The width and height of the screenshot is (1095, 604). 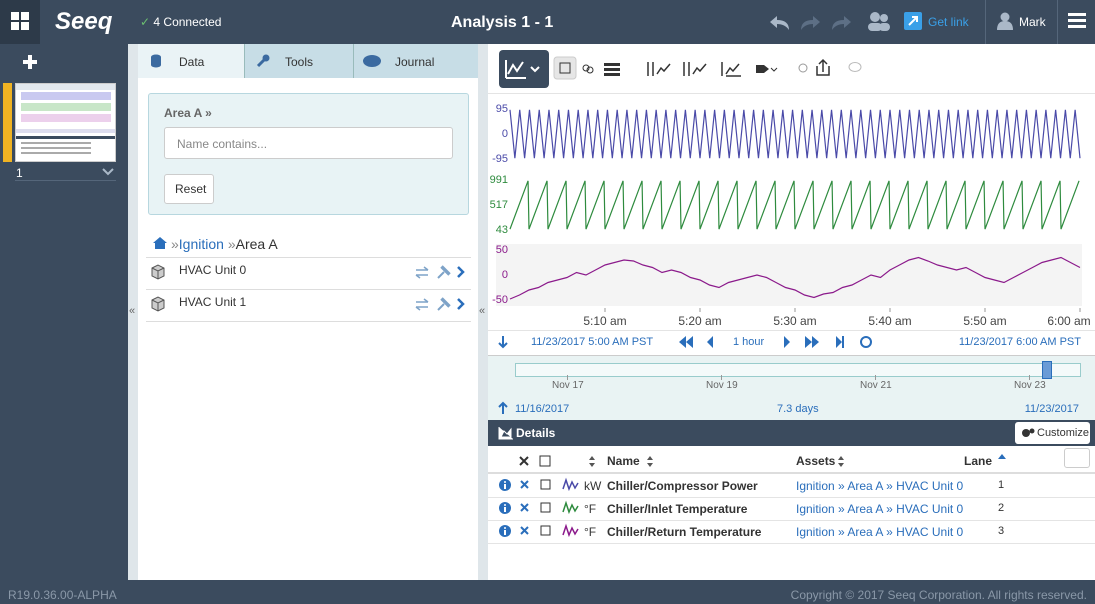 I want to click on expand-arrow, so click(x=503, y=408).